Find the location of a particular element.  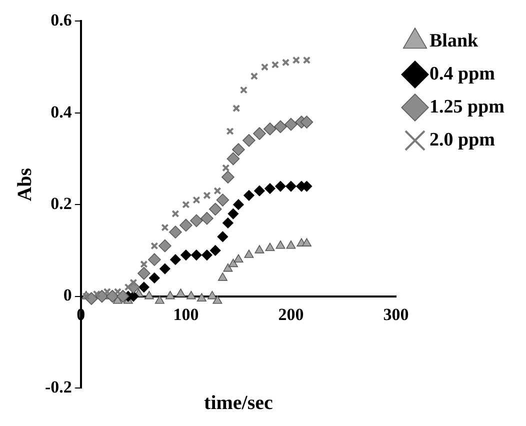

y-tick-label: 0.6 is located at coordinates (61, 20).